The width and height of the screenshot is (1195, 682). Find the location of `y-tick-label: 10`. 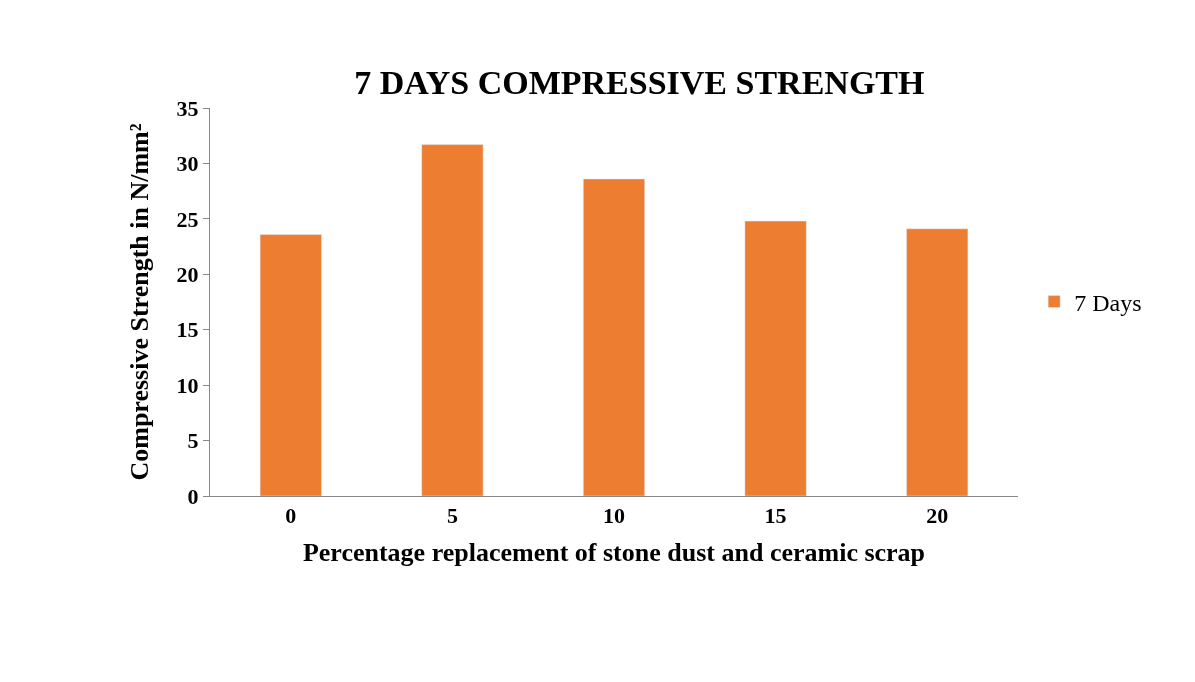

y-tick-label: 10 is located at coordinates (187, 385).